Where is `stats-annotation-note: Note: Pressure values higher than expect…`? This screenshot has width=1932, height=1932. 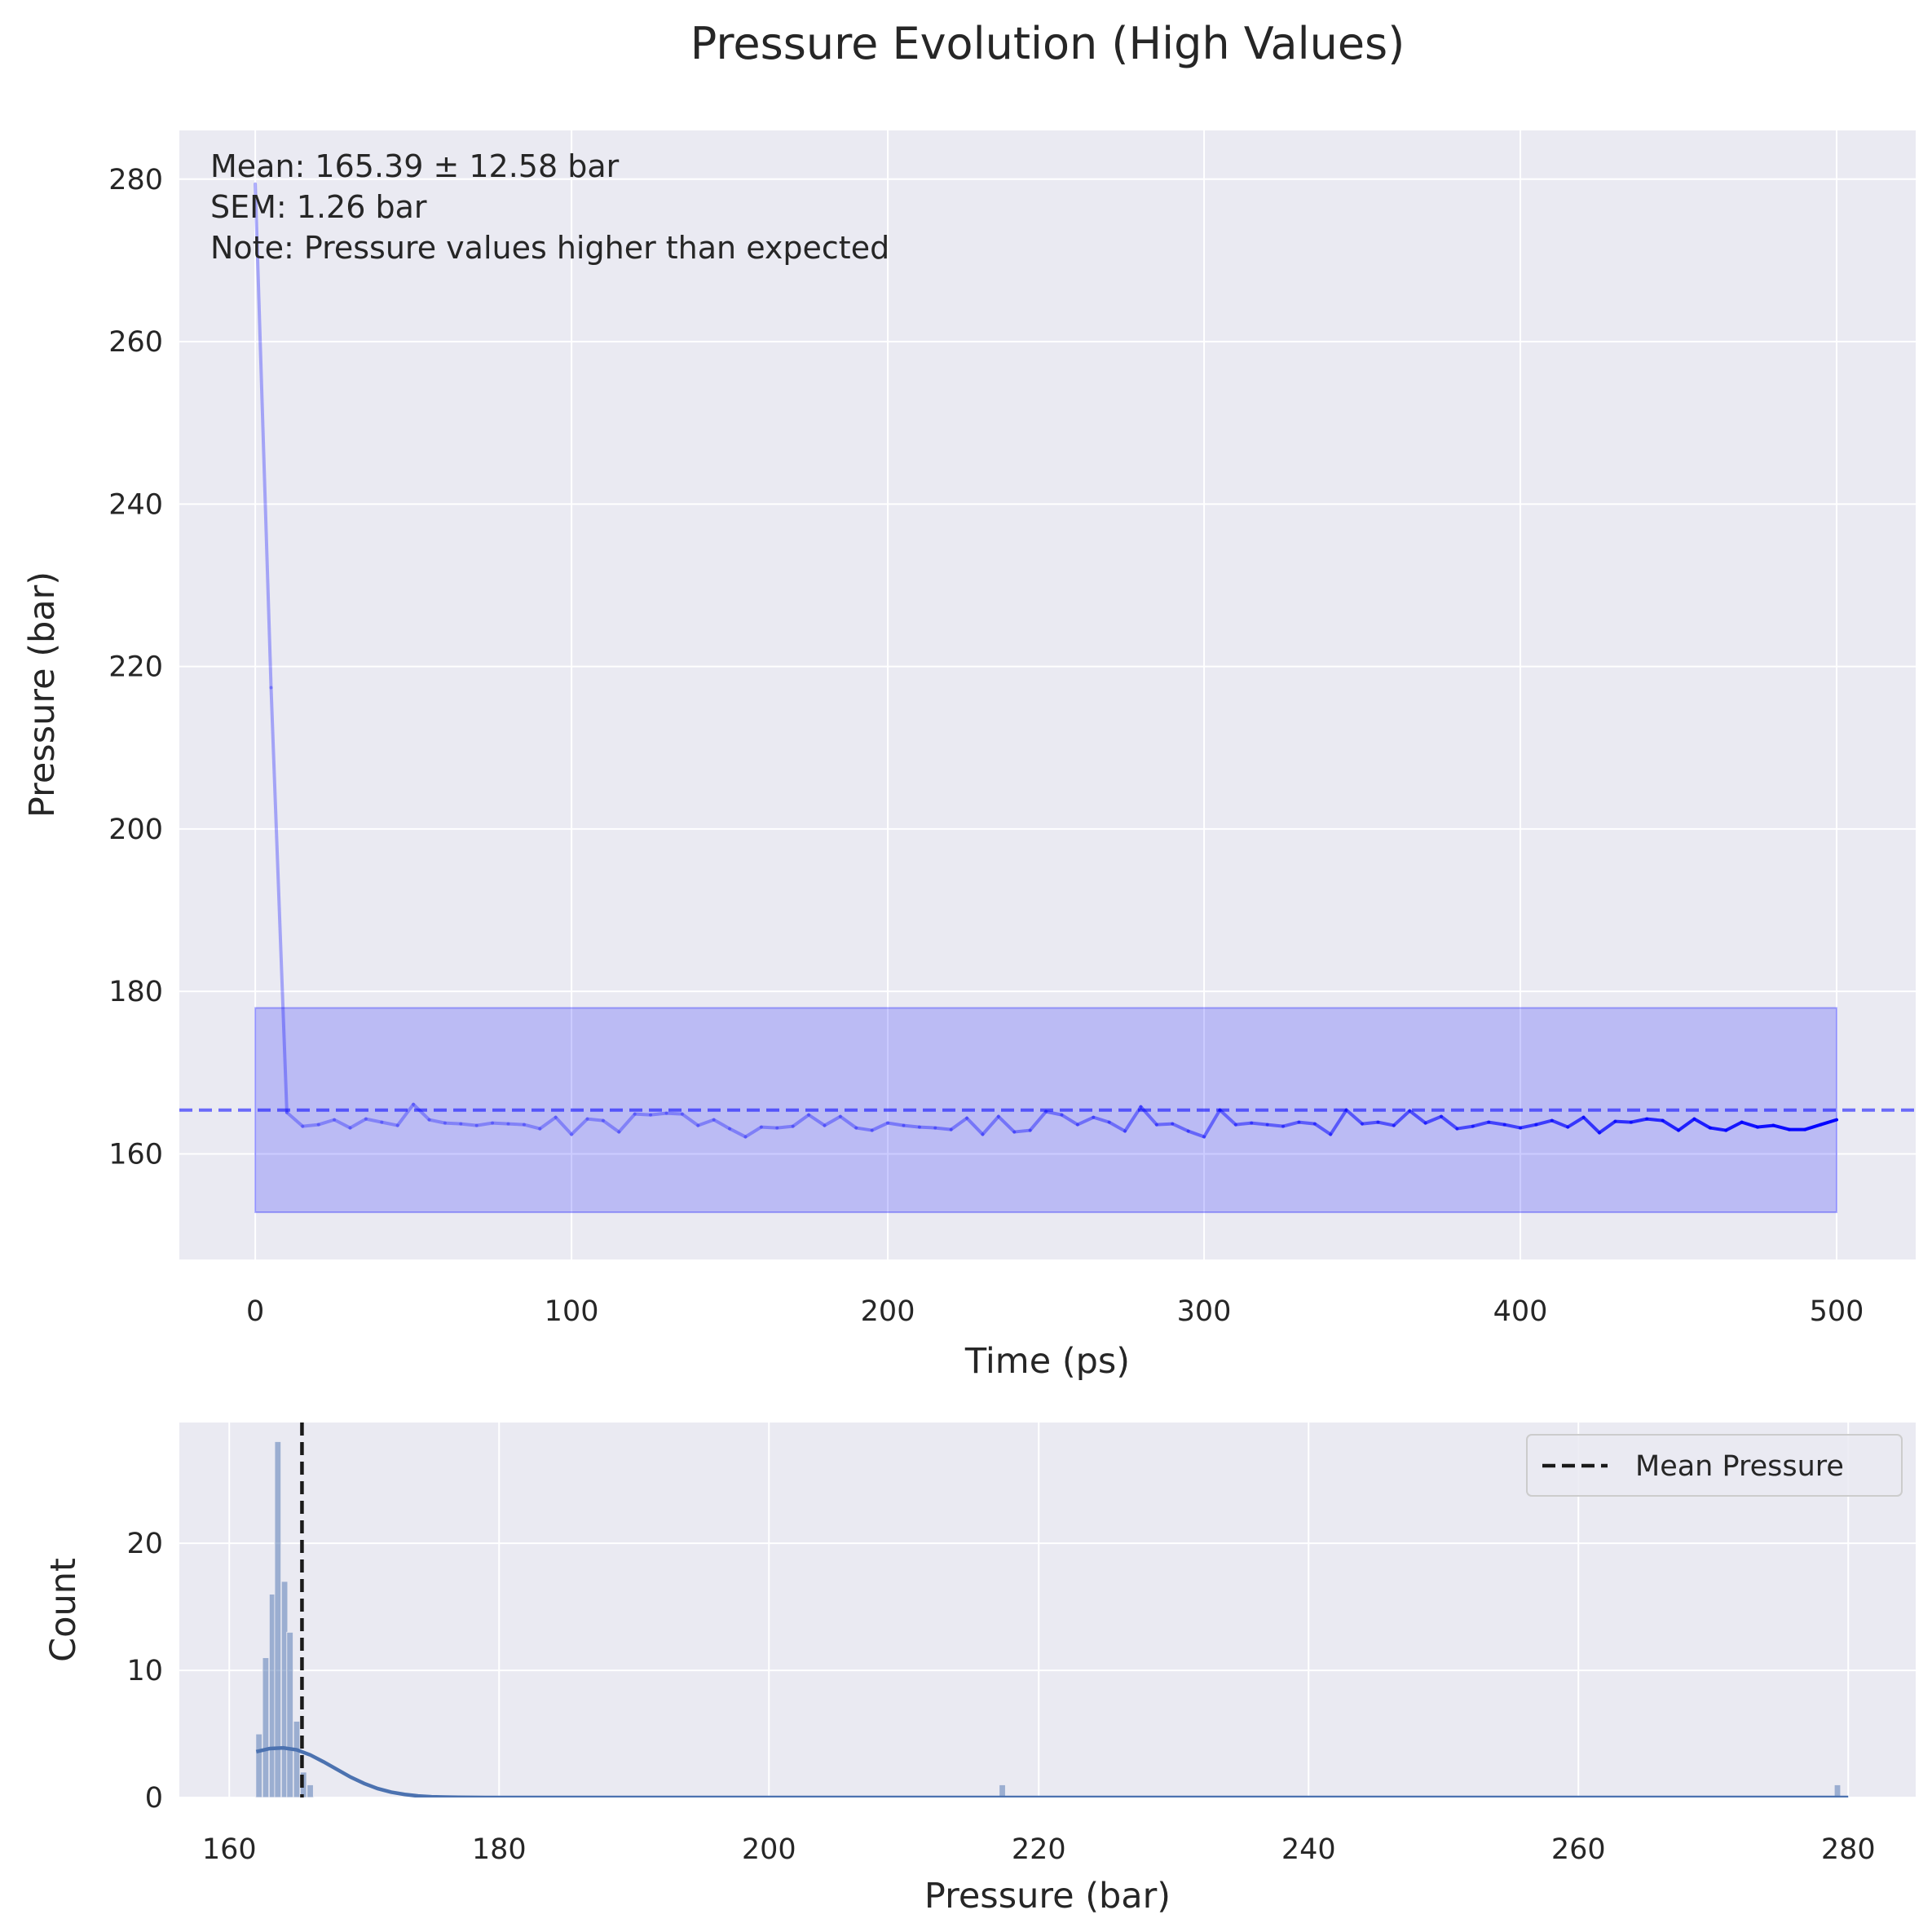
stats-annotation-note: Note: Pressure values higher than expect… is located at coordinates (549, 248).